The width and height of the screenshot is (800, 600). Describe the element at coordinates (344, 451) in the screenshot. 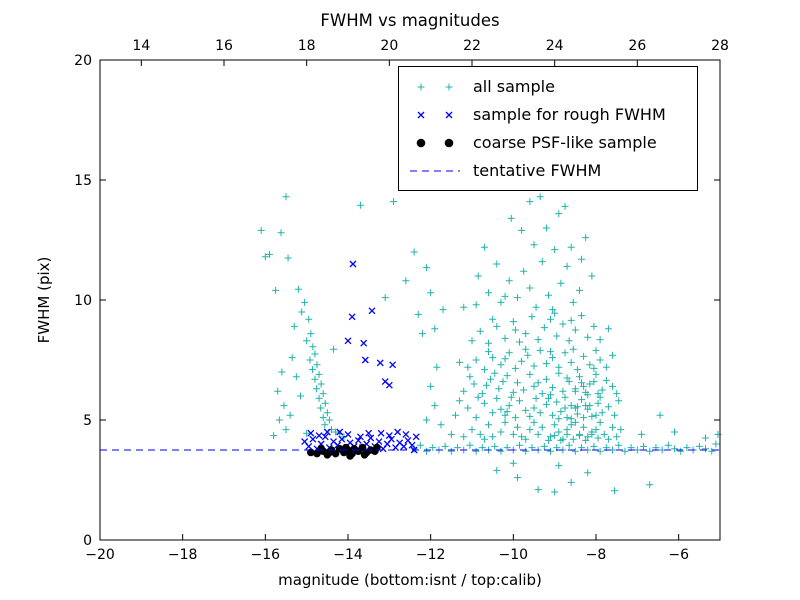

I see `series-coarse-PSF-like-sample` at that location.